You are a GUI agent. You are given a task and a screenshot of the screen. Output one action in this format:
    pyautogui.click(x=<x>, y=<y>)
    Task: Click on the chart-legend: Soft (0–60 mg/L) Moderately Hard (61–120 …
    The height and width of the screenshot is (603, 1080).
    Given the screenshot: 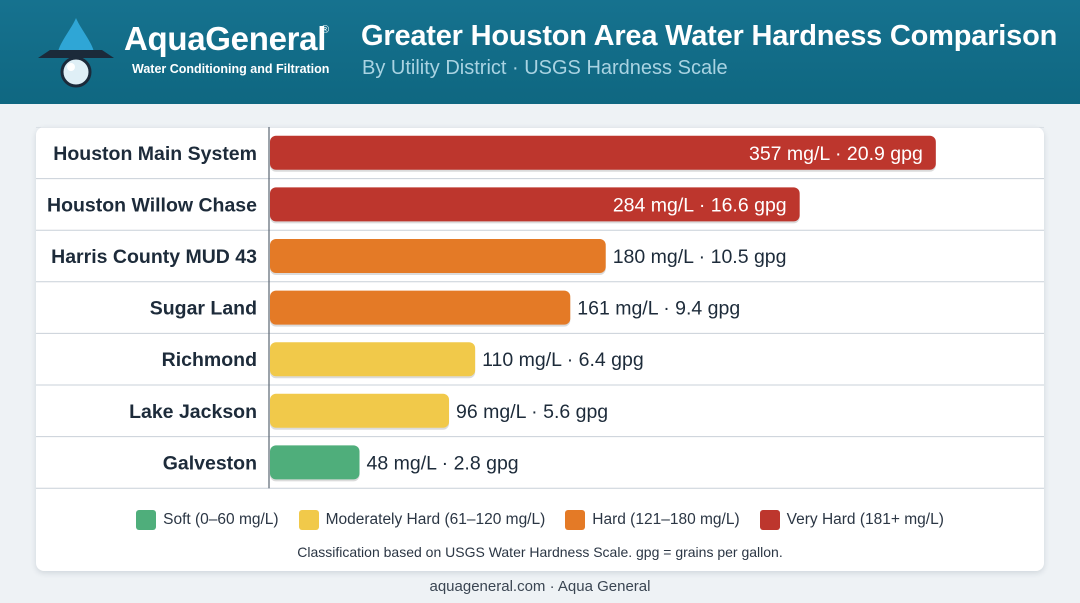 What is the action you would take?
    pyautogui.click(x=540, y=520)
    